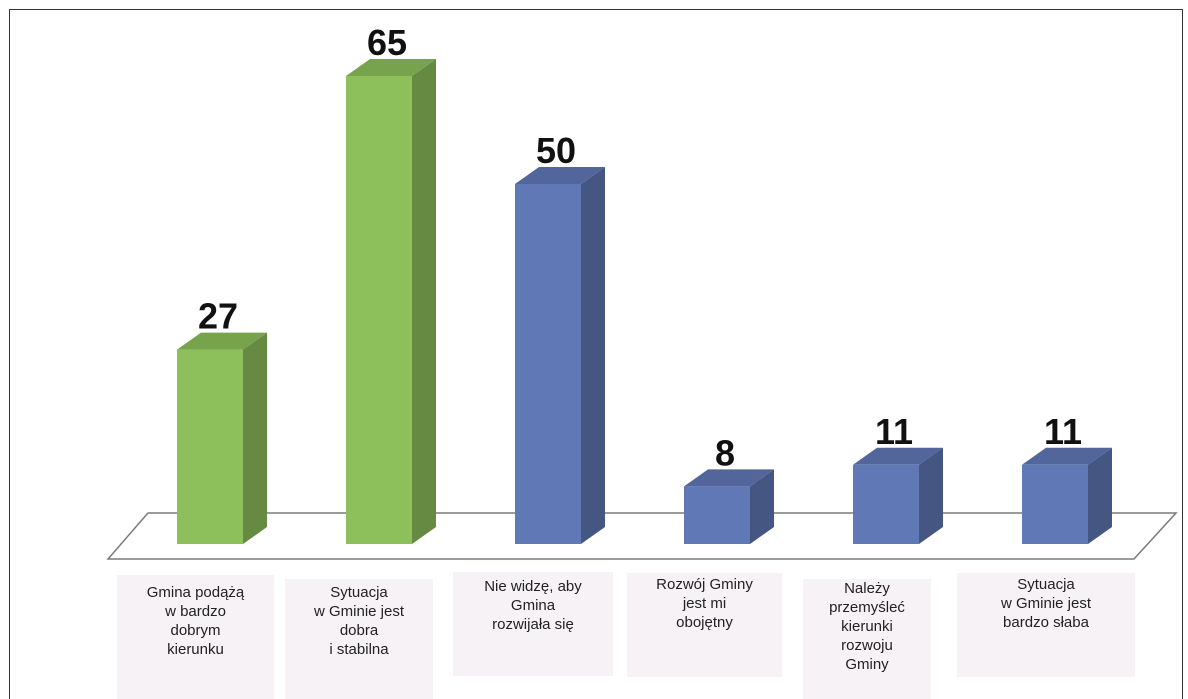  I want to click on data-label: 8, so click(725, 452).